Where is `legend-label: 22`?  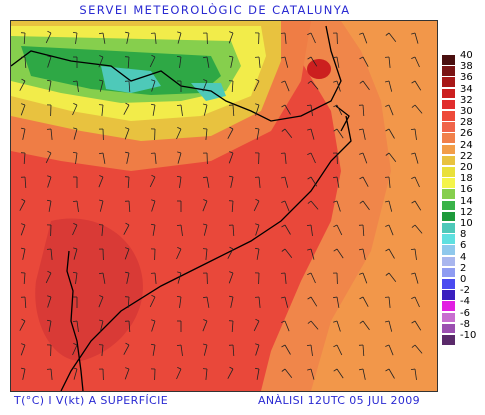
legend-label: 22 is located at coordinates (466, 156).